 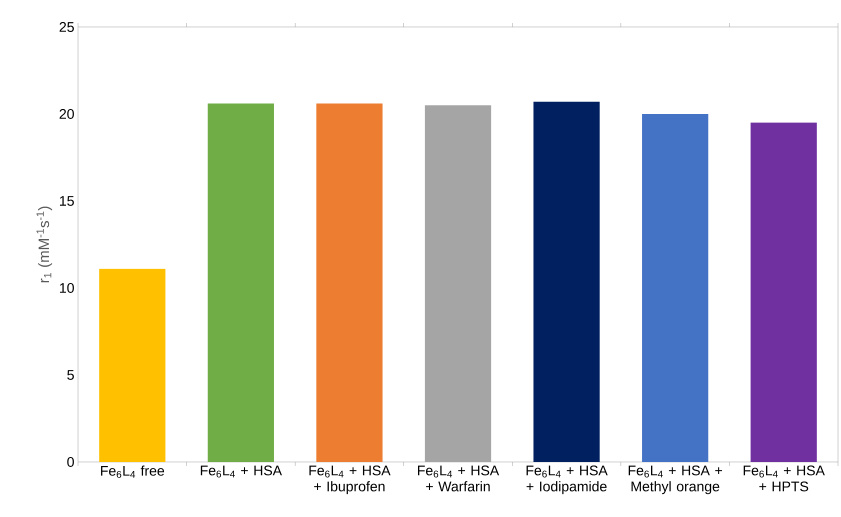 What do you see at coordinates (44, 244) in the screenshot?
I see `y-axis-title: r$_{1}$ (mM$^{-1}$s$^{-1}$)` at bounding box center [44, 244].